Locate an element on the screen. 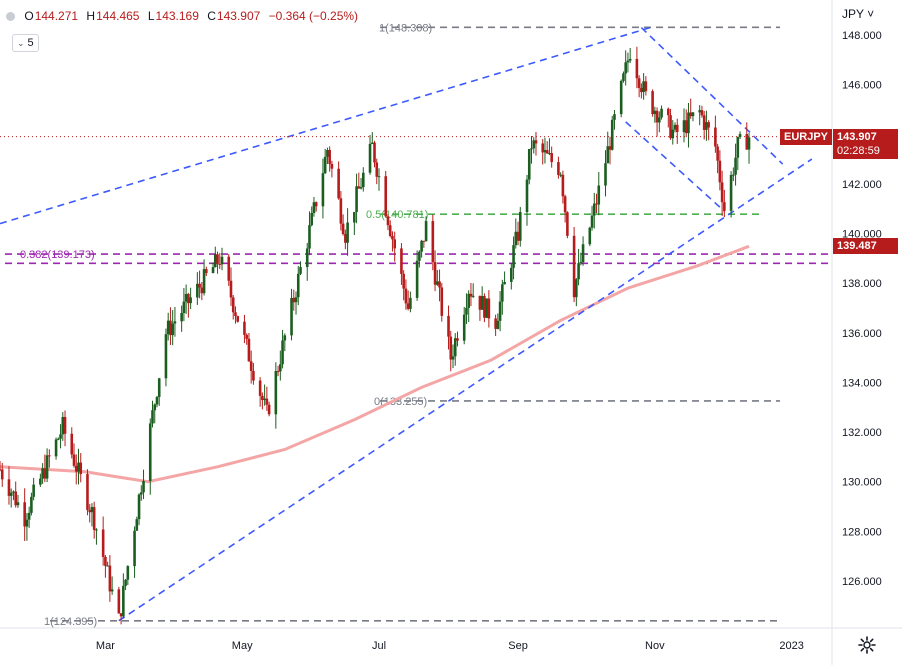 This screenshot has width=902, height=665. volume-indicator: ⌄ 5 is located at coordinates (25, 43).